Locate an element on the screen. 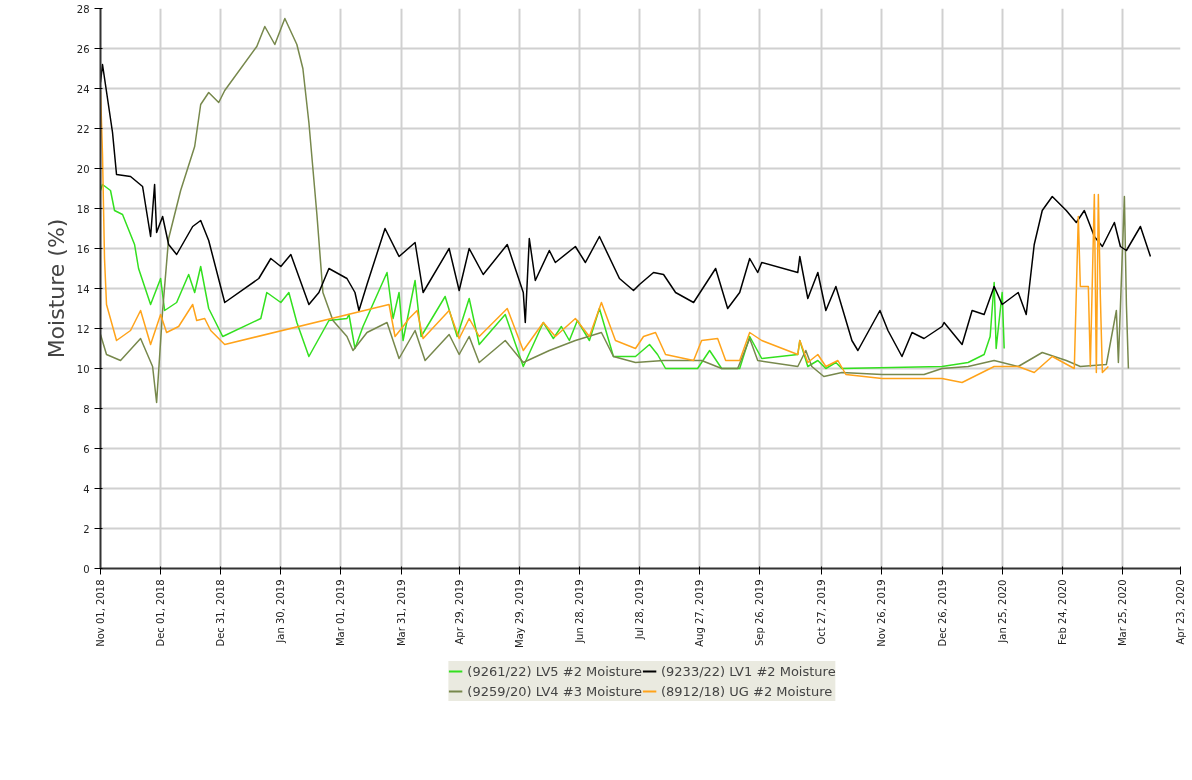 The width and height of the screenshot is (1192, 780). x-tick-label: Dec 01, 2018 is located at coordinates (161, 613).